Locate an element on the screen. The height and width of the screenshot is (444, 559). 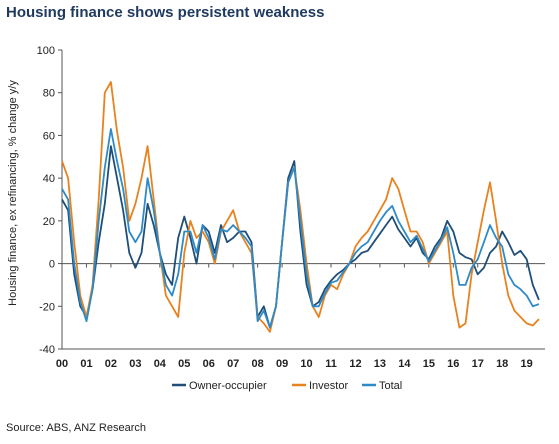
x-tick-label: 08 is located at coordinates (258, 364).